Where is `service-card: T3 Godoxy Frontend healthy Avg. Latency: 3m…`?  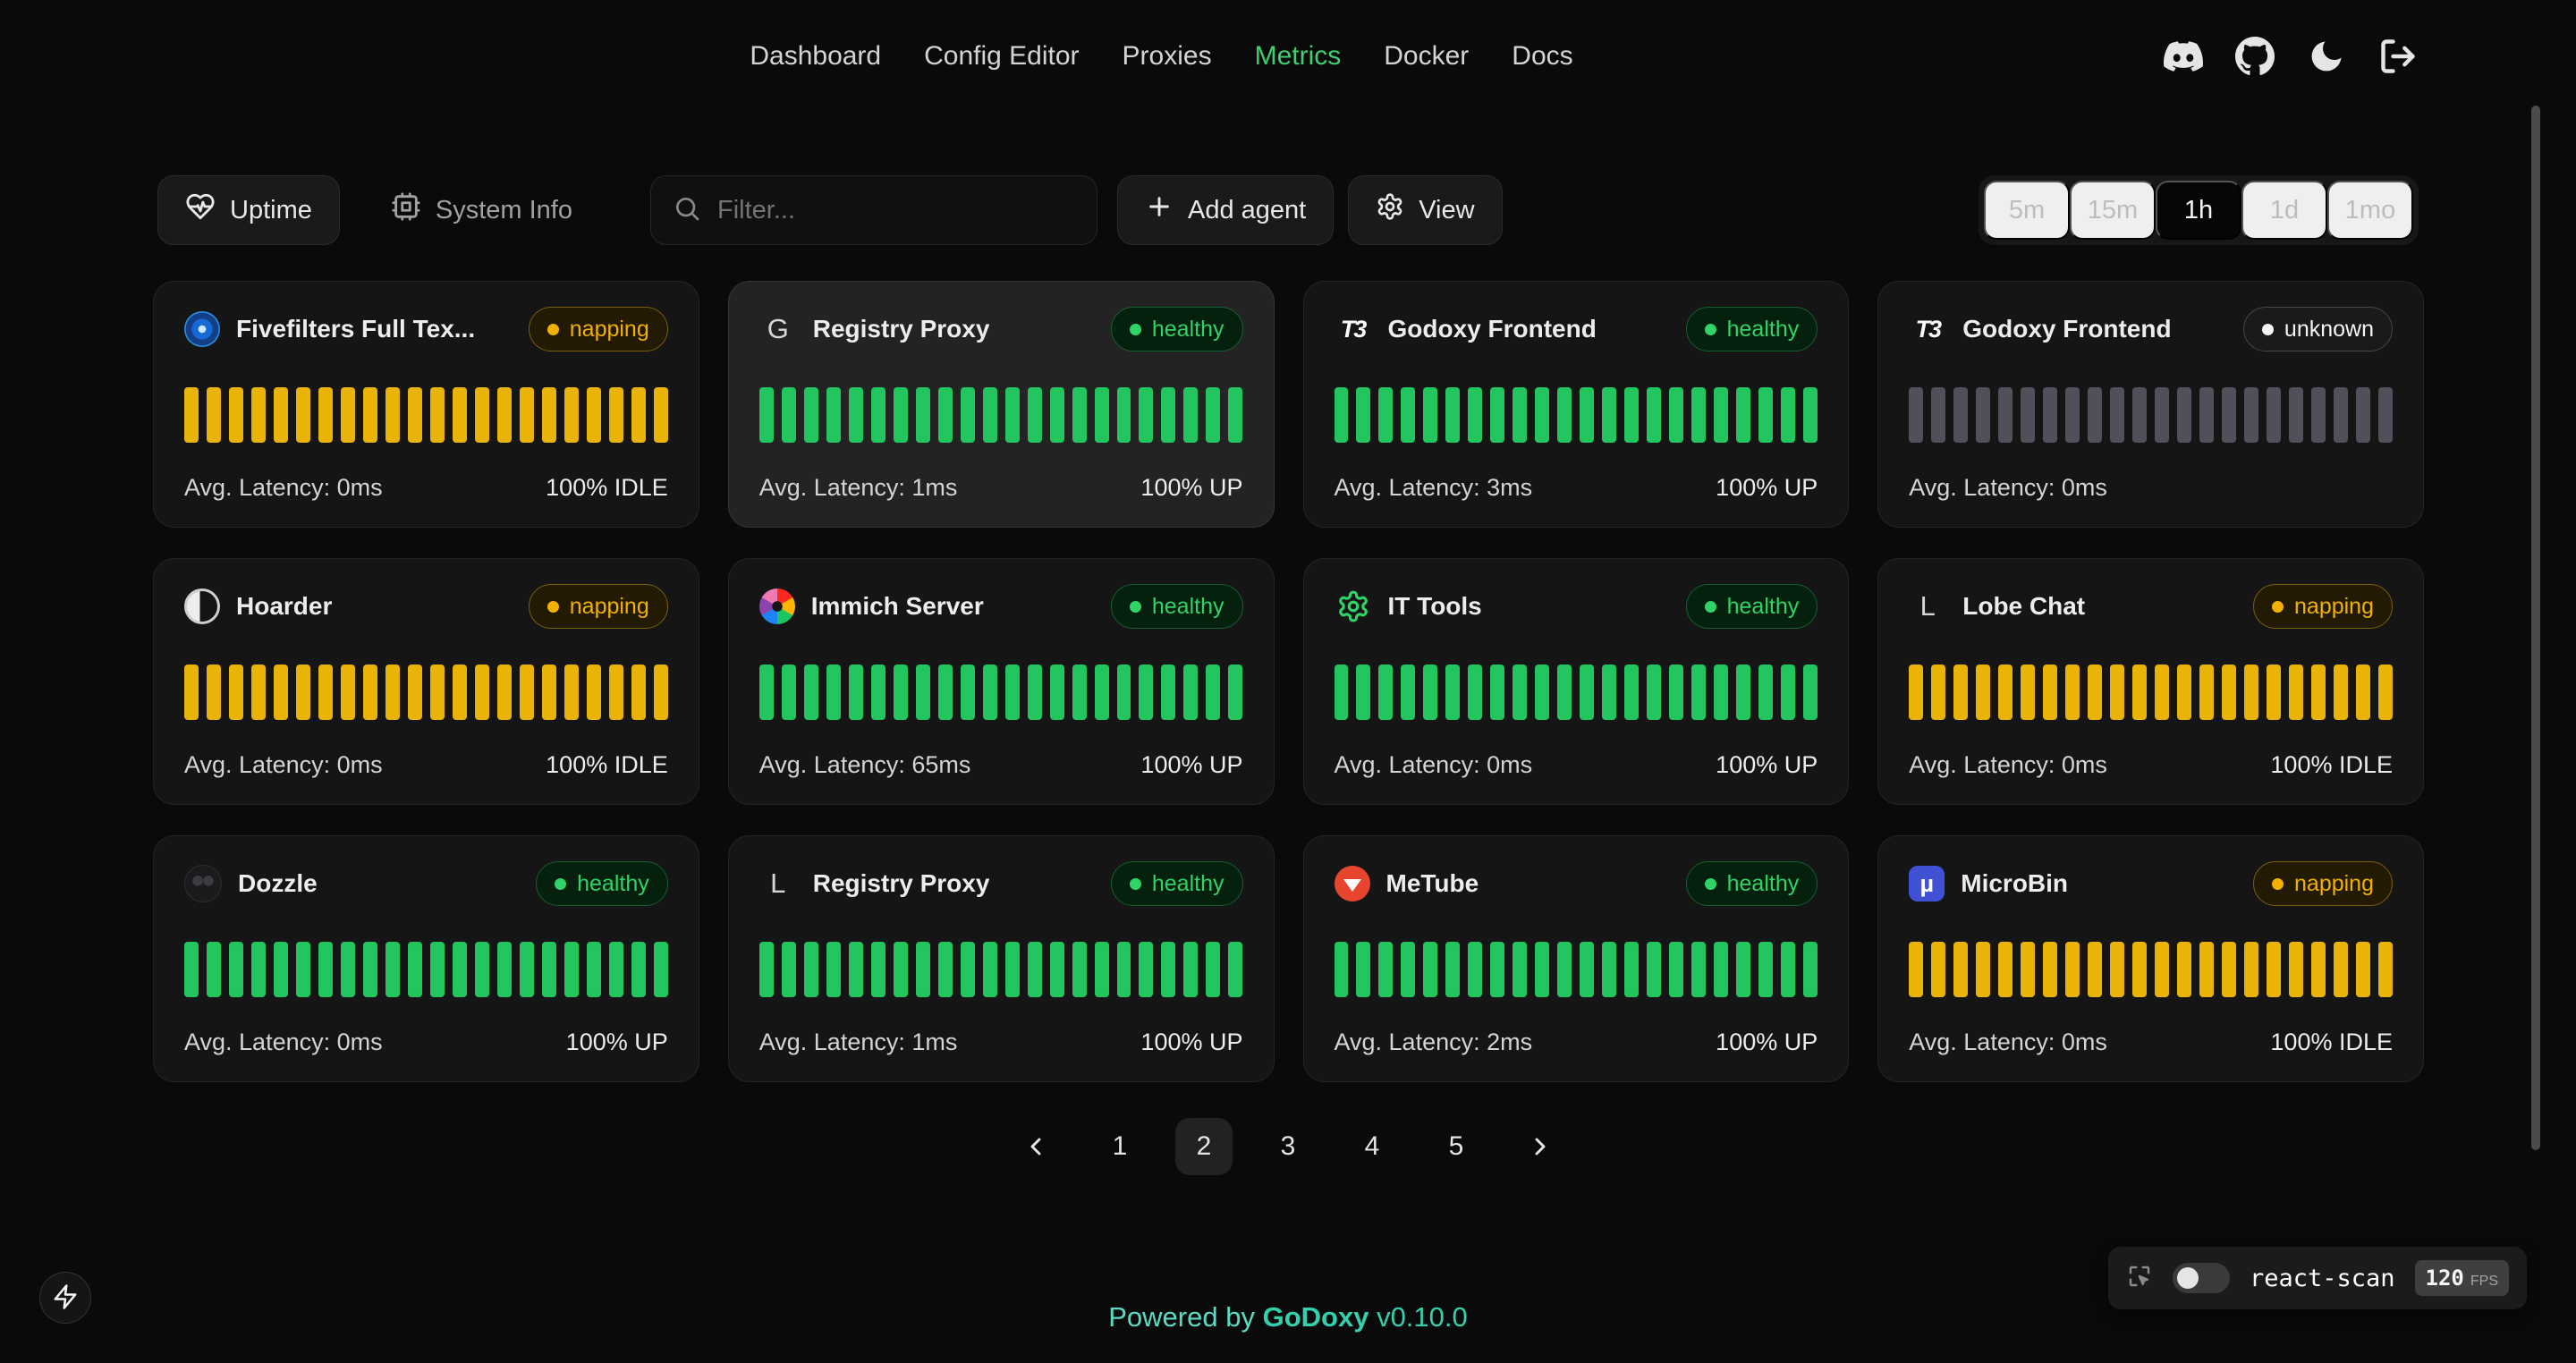 service-card: T3 Godoxy Frontend healthy Avg. Latency: 3m… is located at coordinates (1576, 405).